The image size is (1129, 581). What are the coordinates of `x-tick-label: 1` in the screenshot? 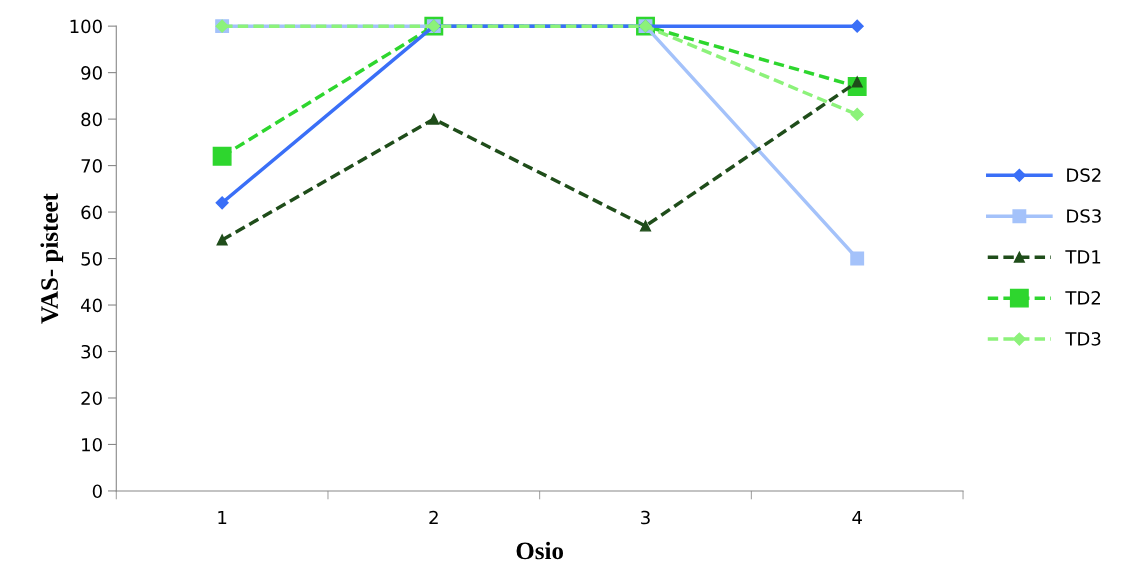 It's located at (222, 517).